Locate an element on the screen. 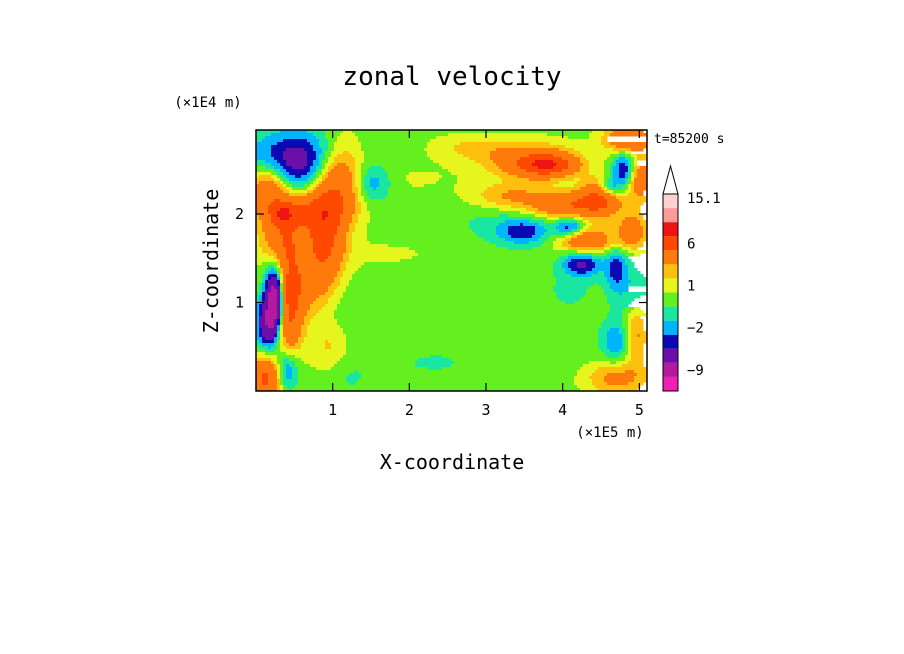 This screenshot has height=654, width=904. colorbar: 15.161−2−9 is located at coordinates (691, 278).